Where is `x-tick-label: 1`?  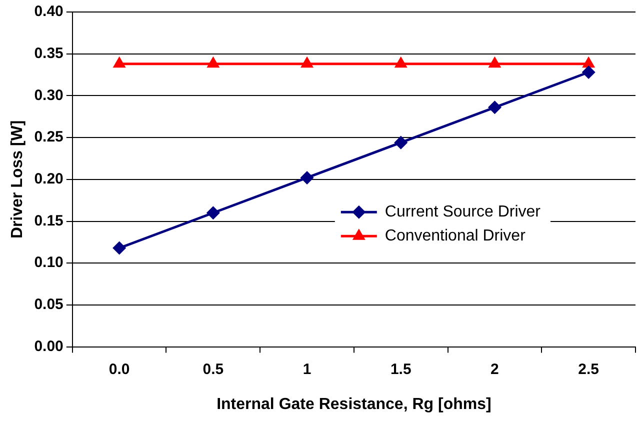 x-tick-label: 1 is located at coordinates (307, 369).